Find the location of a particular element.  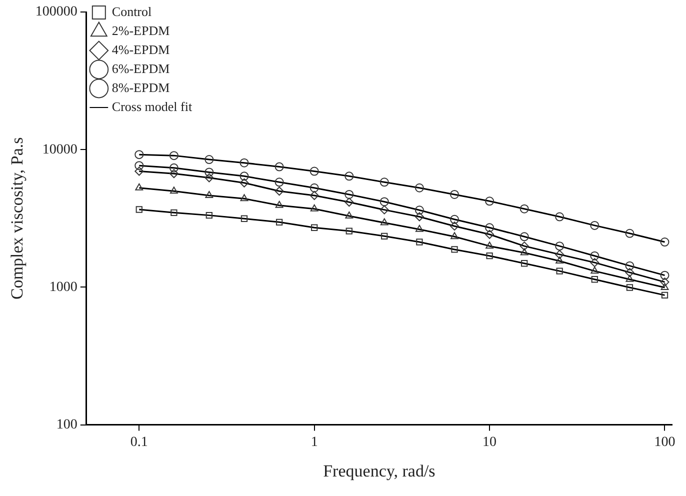

legend-label: 8%-EPDM is located at coordinates (141, 87).